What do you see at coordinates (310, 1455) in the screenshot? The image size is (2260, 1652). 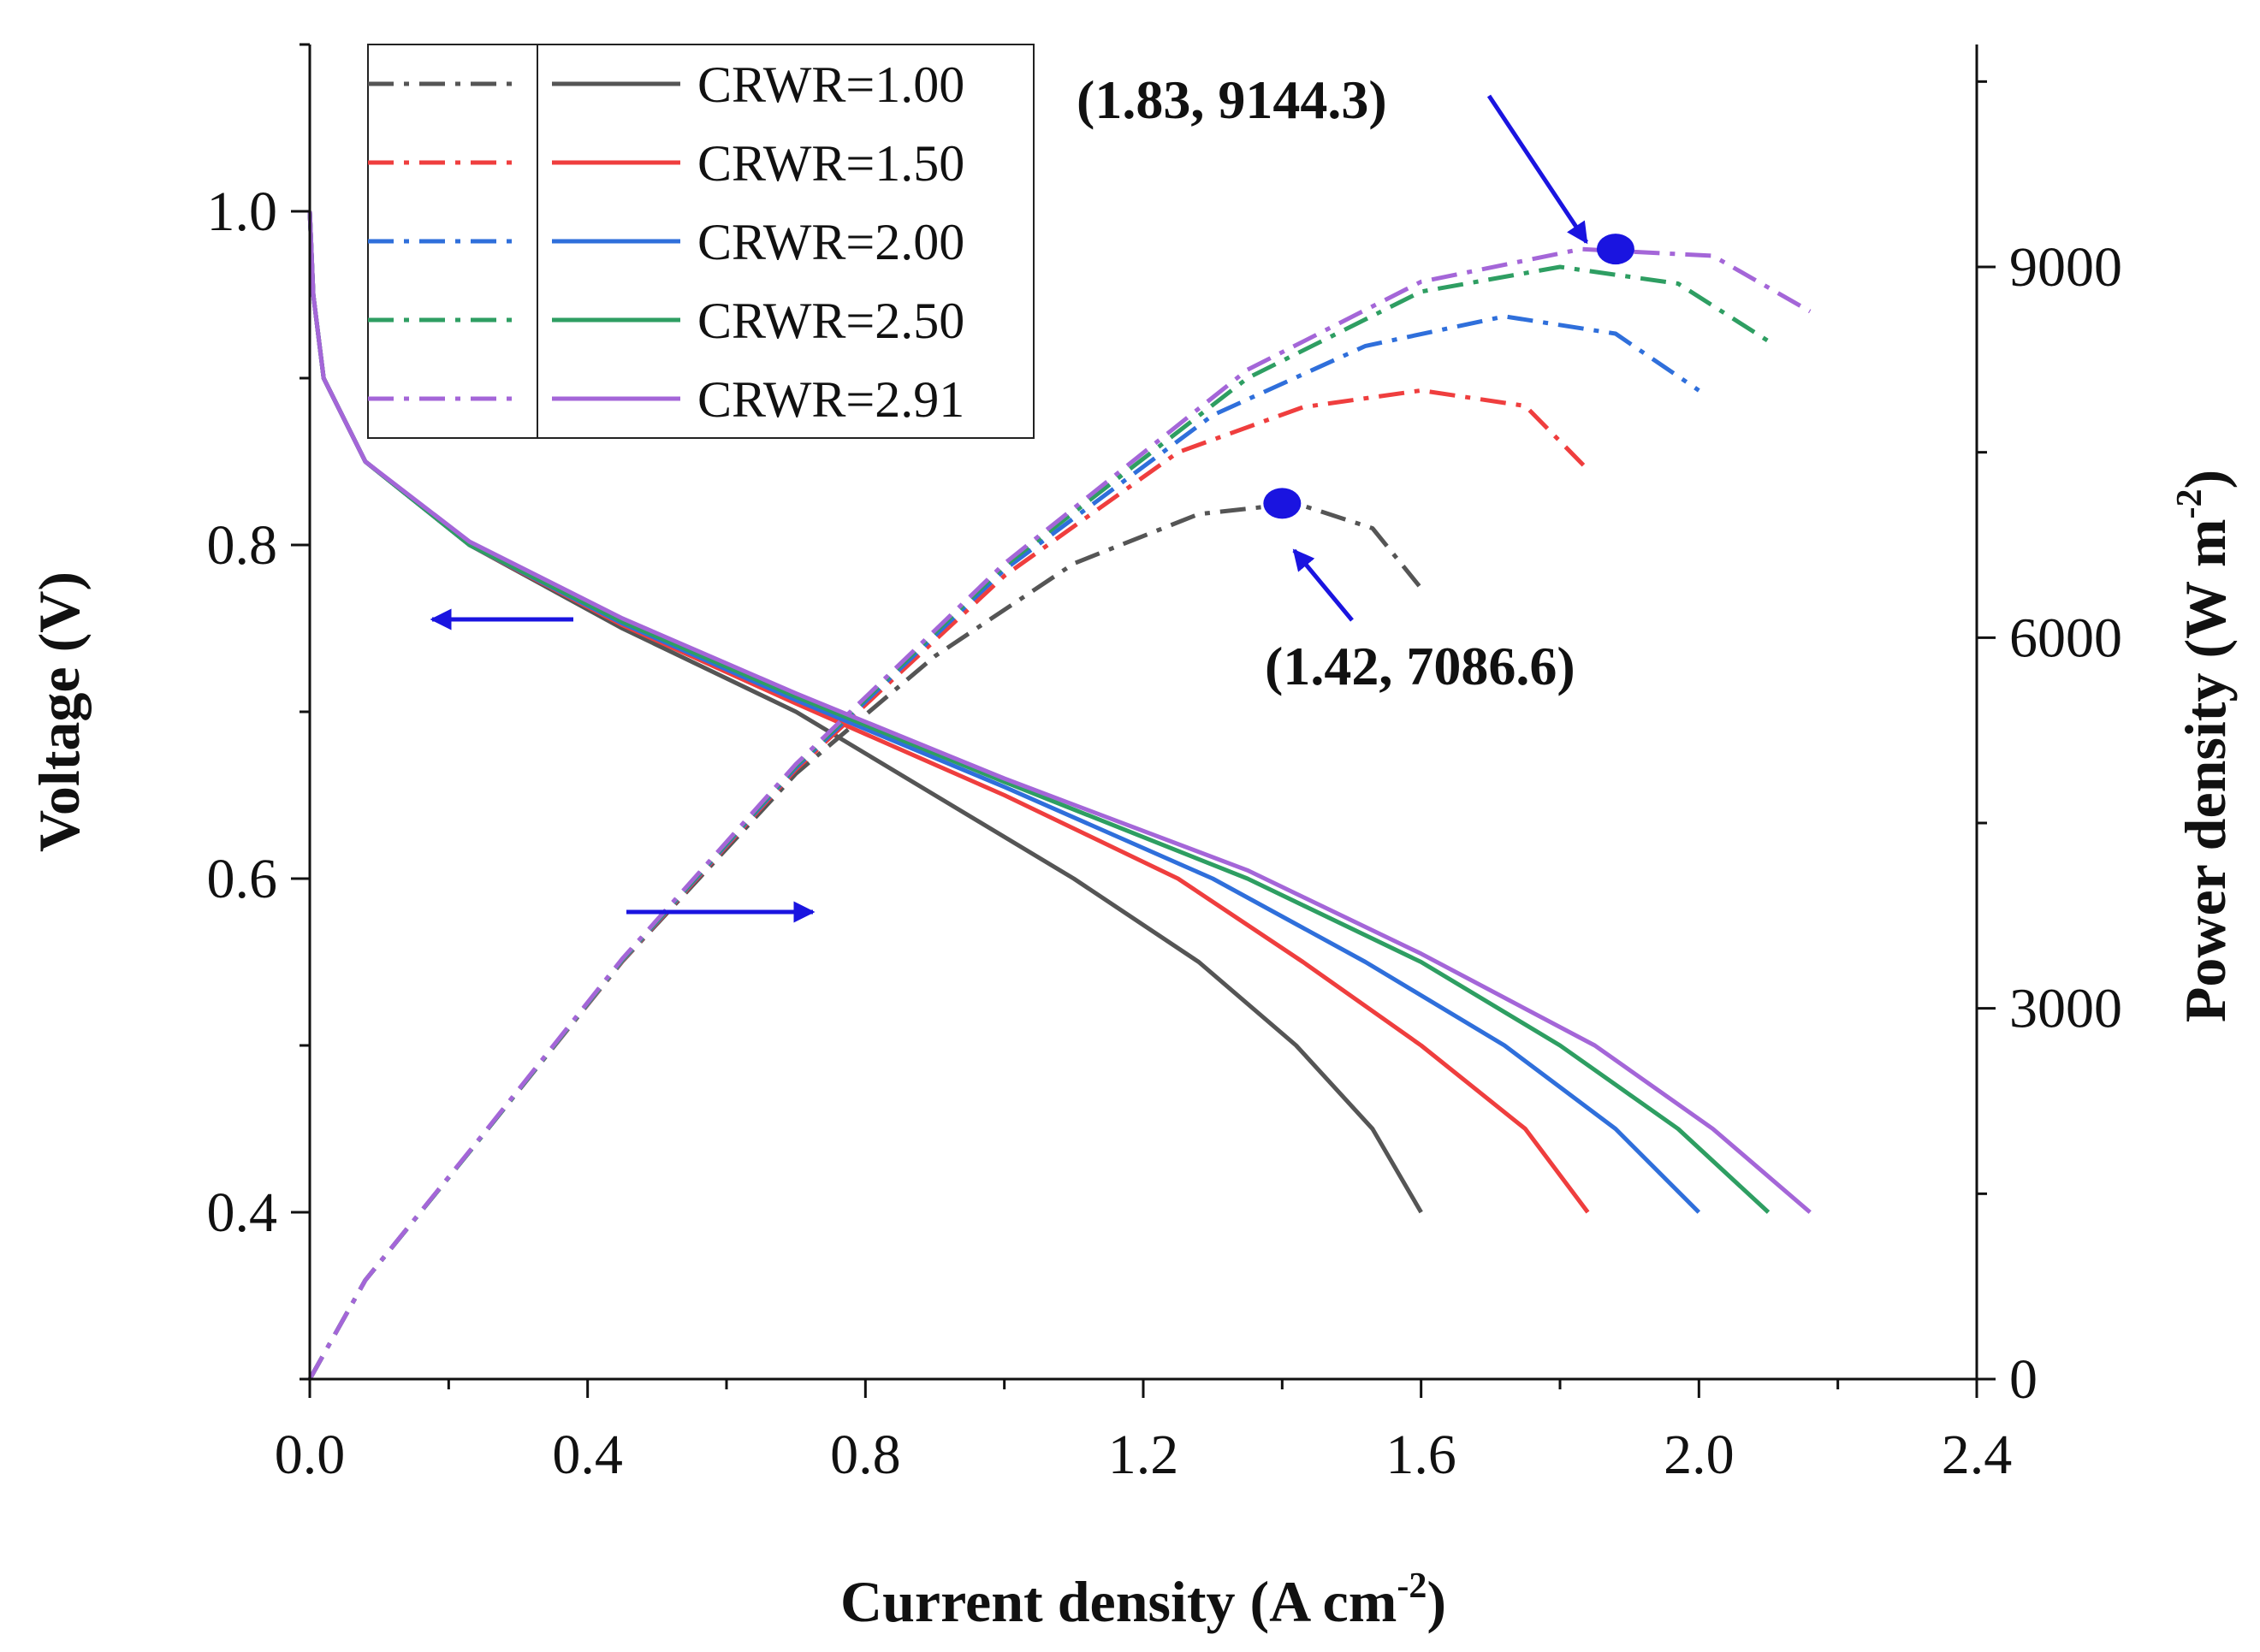 I see `x-tick-label: 0.0` at bounding box center [310, 1455].